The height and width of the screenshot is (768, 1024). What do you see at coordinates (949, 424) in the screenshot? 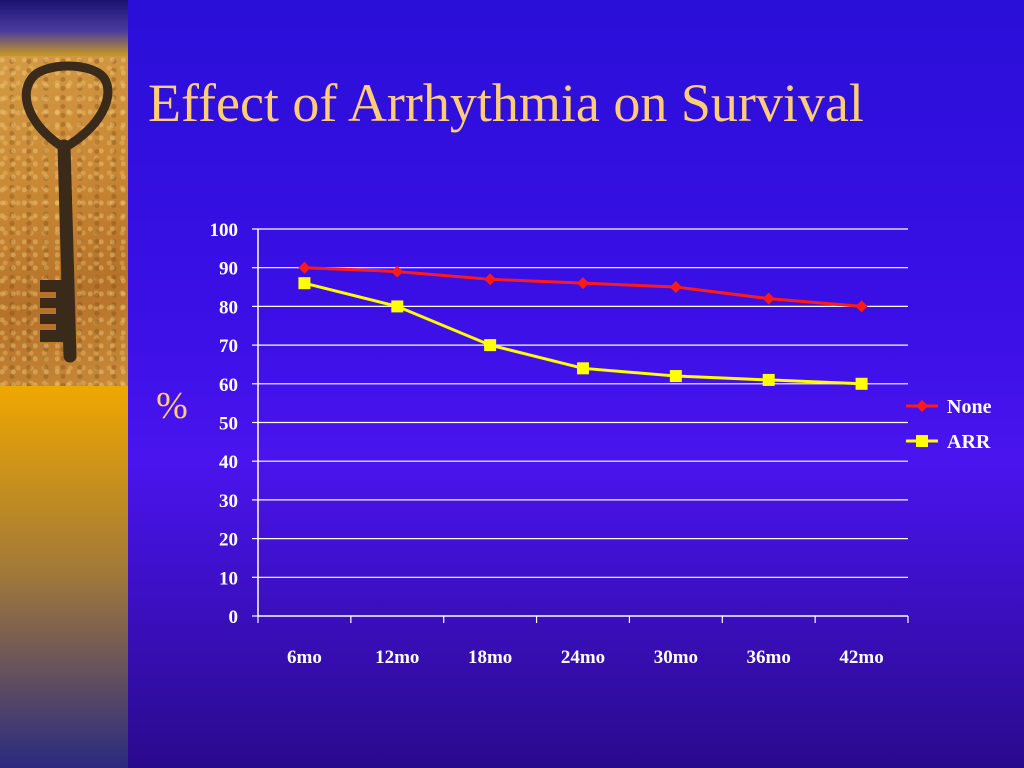
I see `chart-legend: None ARR` at bounding box center [949, 424].